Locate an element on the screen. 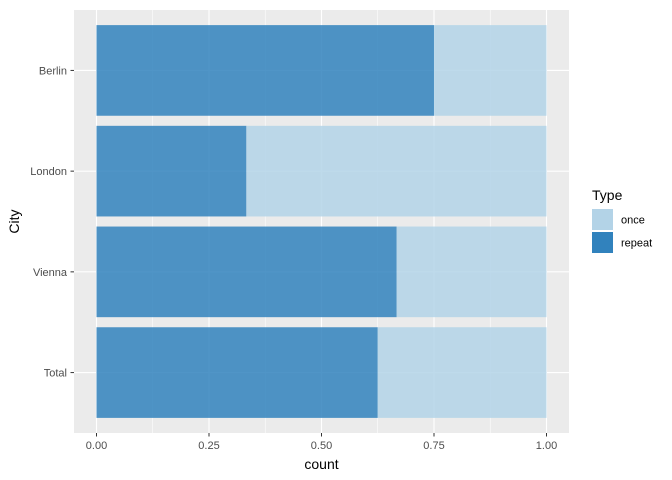  y-axis: Total Vienna London Berlin is located at coordinates (52, 222).